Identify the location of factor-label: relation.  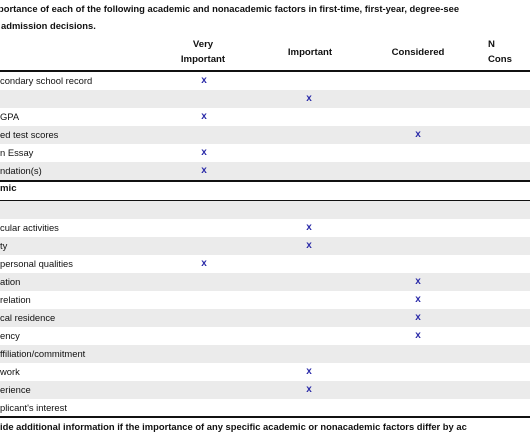
(15, 299).